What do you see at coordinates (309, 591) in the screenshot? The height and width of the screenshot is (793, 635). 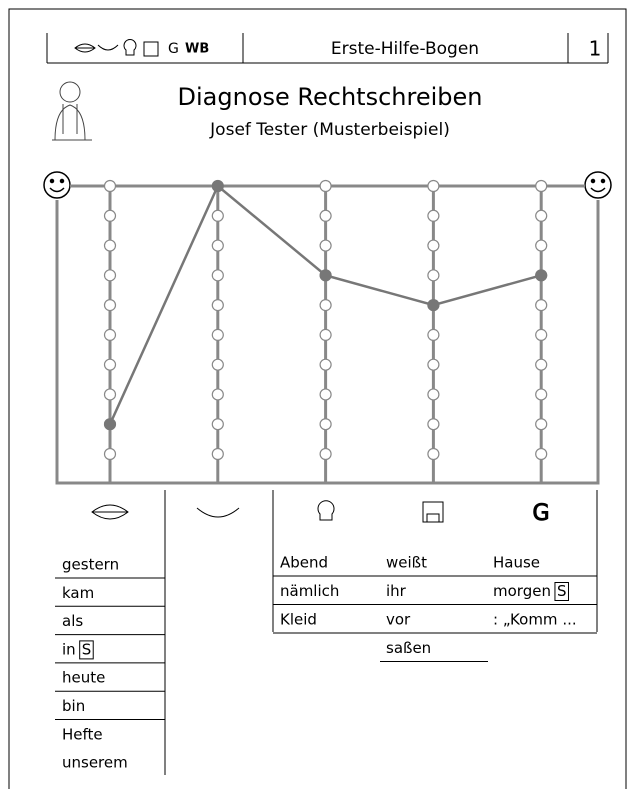 I see `word: nämlich` at bounding box center [309, 591].